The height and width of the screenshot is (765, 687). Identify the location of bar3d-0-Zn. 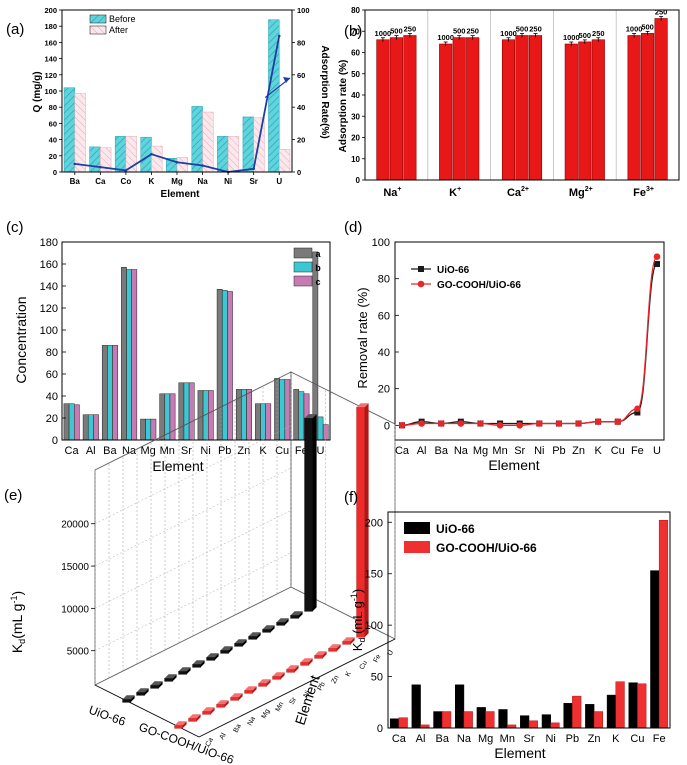
(252, 638).